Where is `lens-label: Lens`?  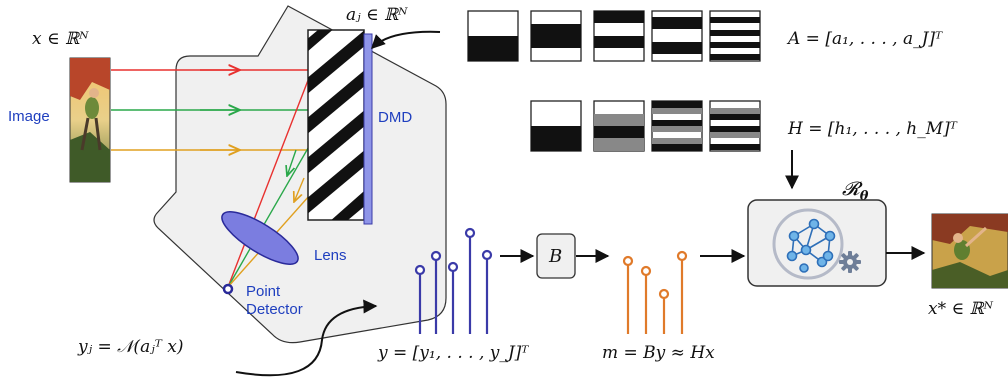 lens-label: Lens is located at coordinates (330, 255).